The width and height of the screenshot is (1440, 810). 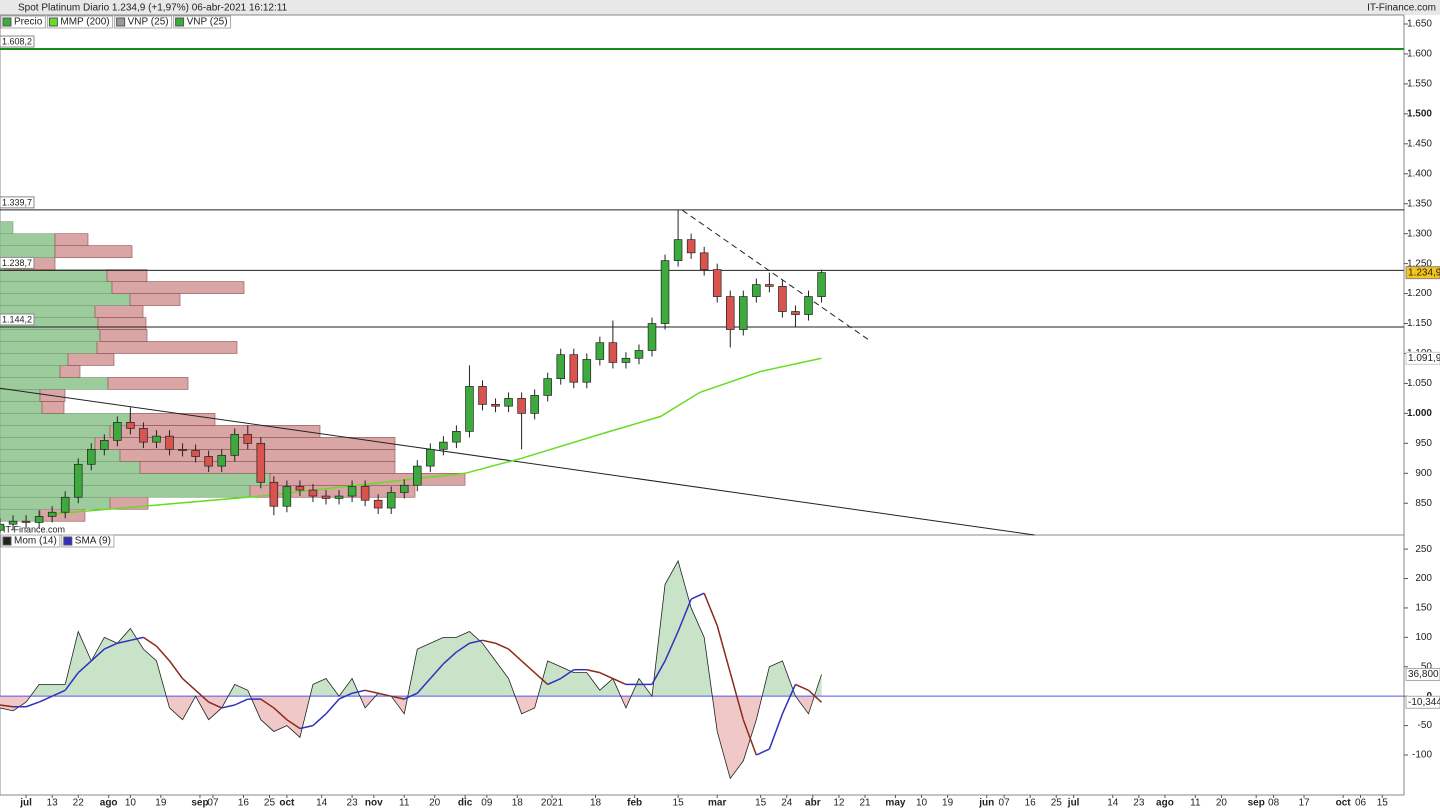 What do you see at coordinates (552, 803) in the screenshot?
I see `x-tick-label: 2021` at bounding box center [552, 803].